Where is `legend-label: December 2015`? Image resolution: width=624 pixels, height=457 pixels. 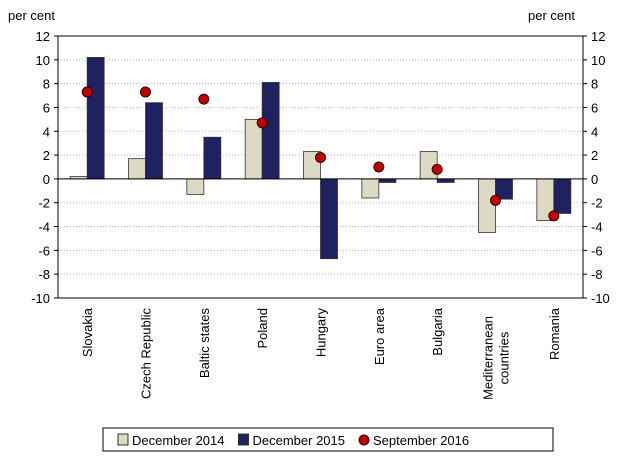 legend-label: December 2015 is located at coordinates (299, 440).